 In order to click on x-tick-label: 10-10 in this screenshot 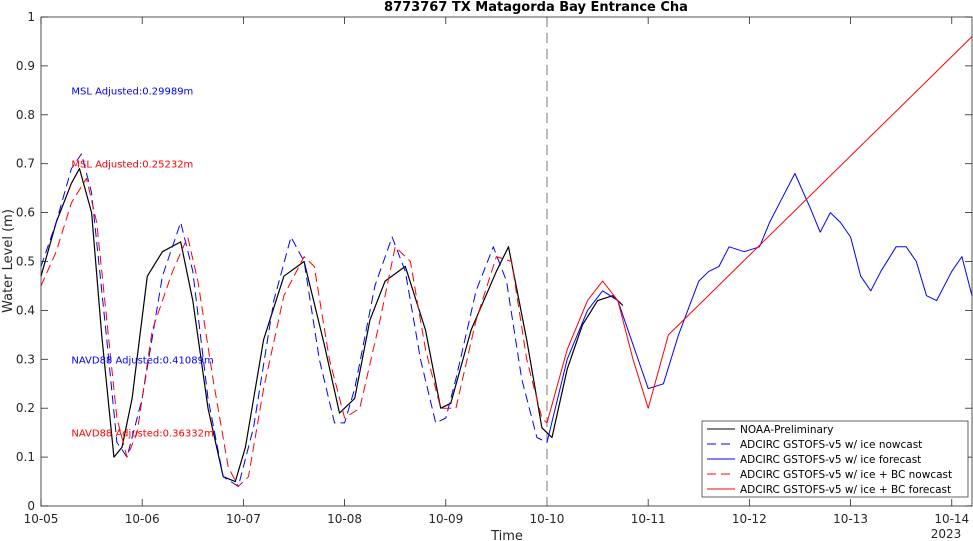, I will do `click(547, 519)`.